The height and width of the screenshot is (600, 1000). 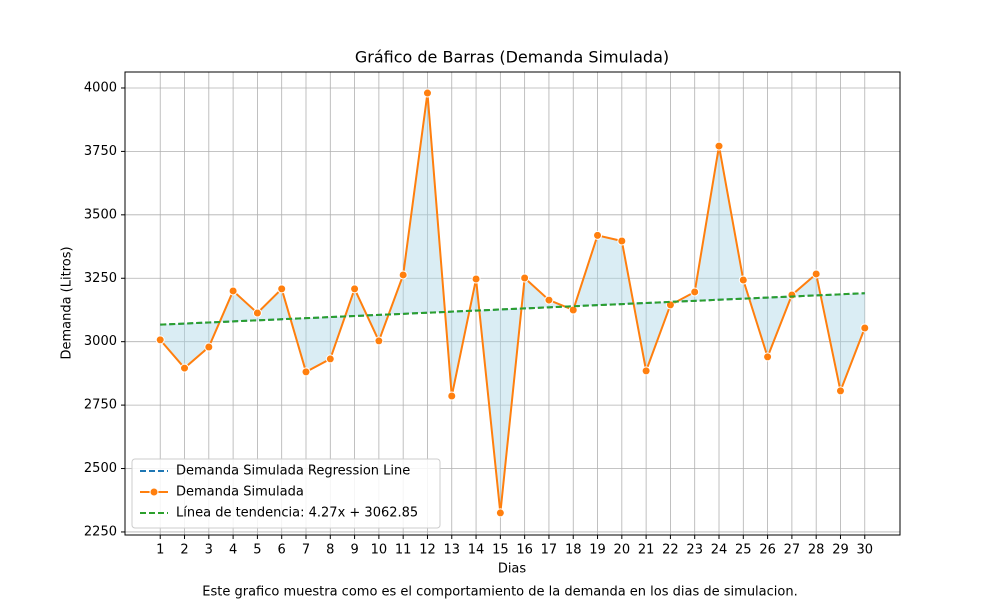 I want to click on x-tick-label: 11, so click(x=403, y=550).